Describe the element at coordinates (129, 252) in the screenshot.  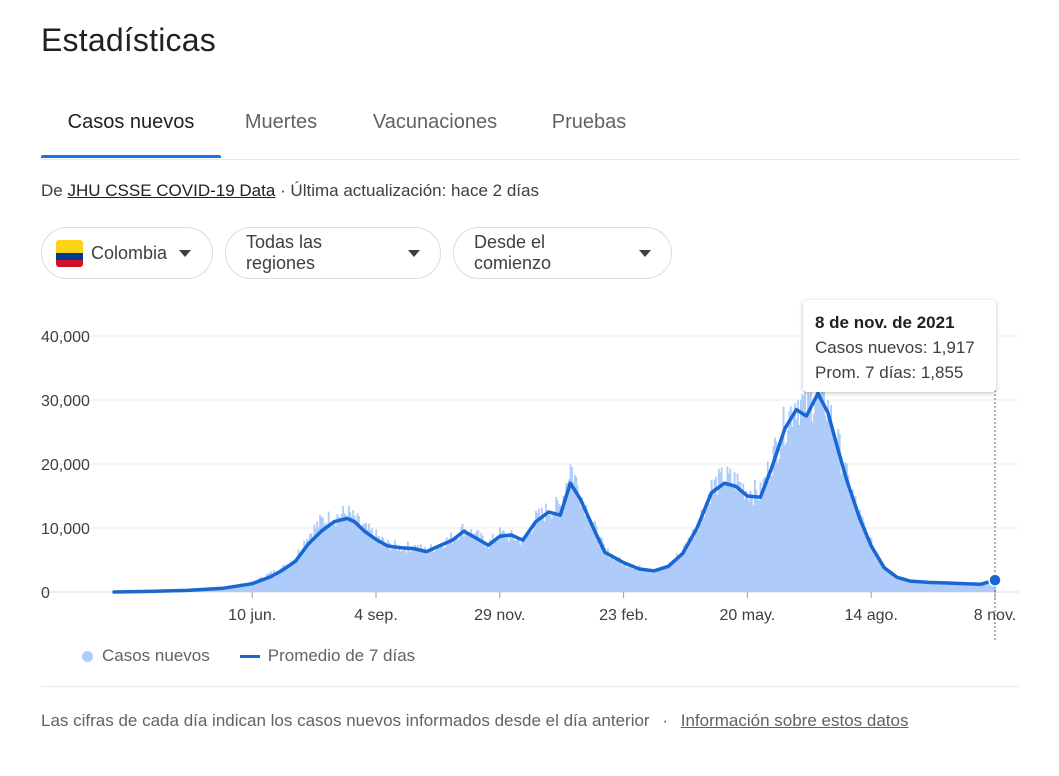
I see `country-dropdown-label: Colombia` at that location.